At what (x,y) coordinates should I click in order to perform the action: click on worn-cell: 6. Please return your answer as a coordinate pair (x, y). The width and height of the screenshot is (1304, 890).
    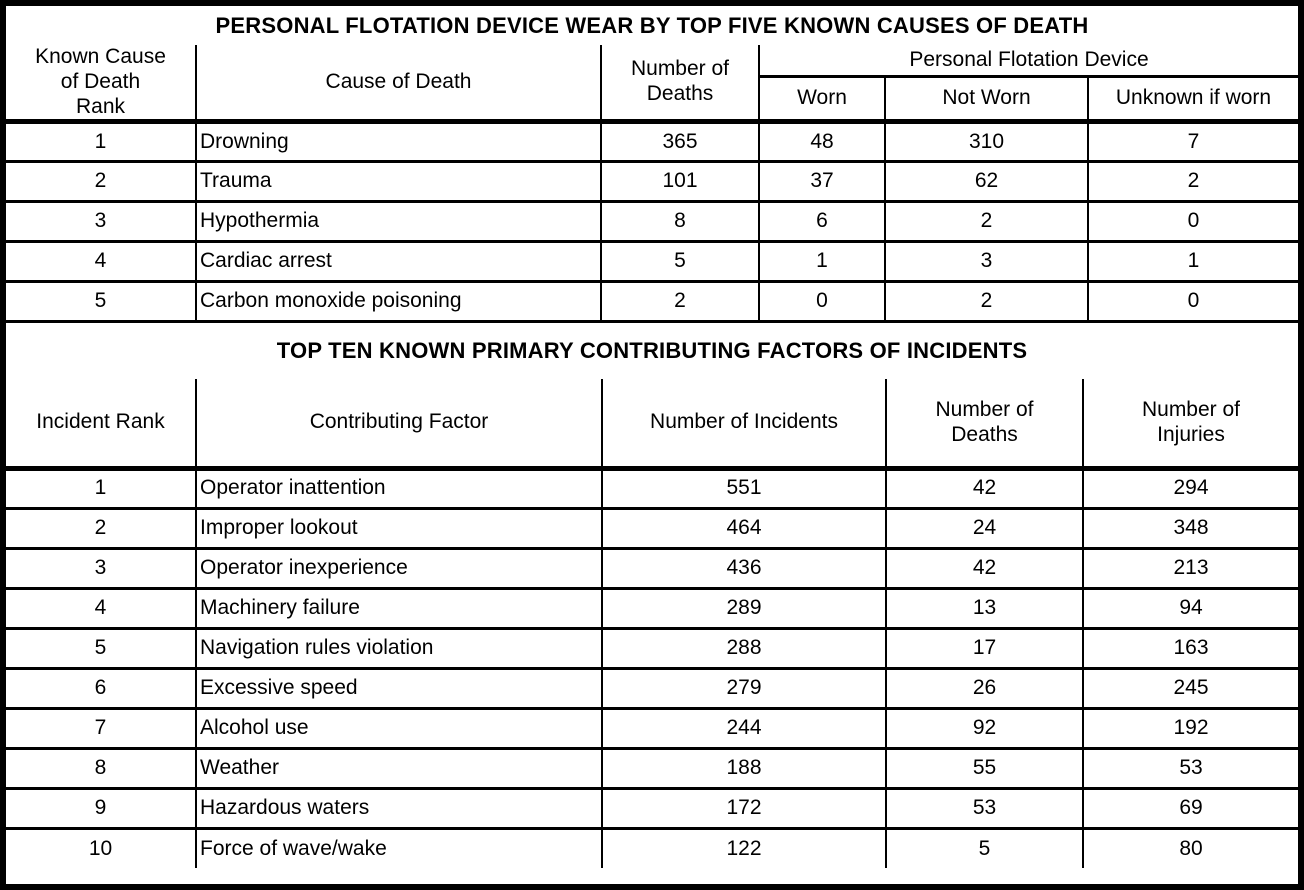
    Looking at the image, I should click on (822, 222).